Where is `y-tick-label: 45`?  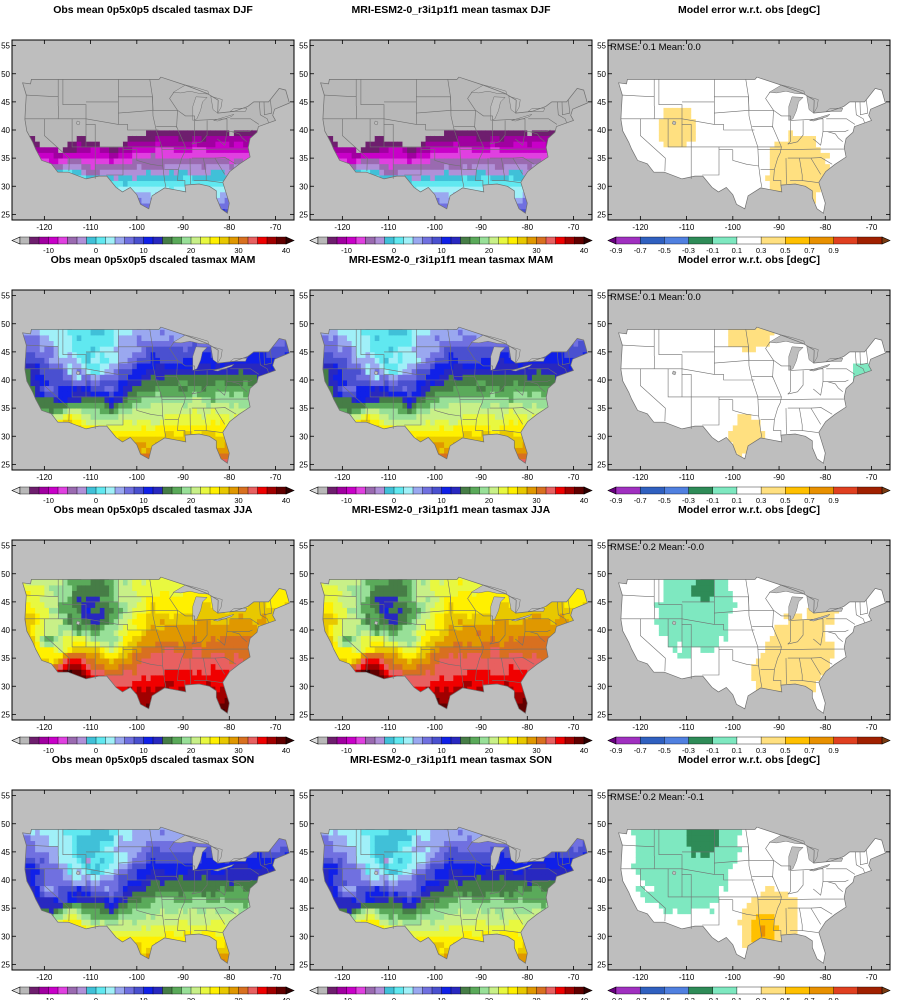
y-tick-label: 45 is located at coordinates (303, 852).